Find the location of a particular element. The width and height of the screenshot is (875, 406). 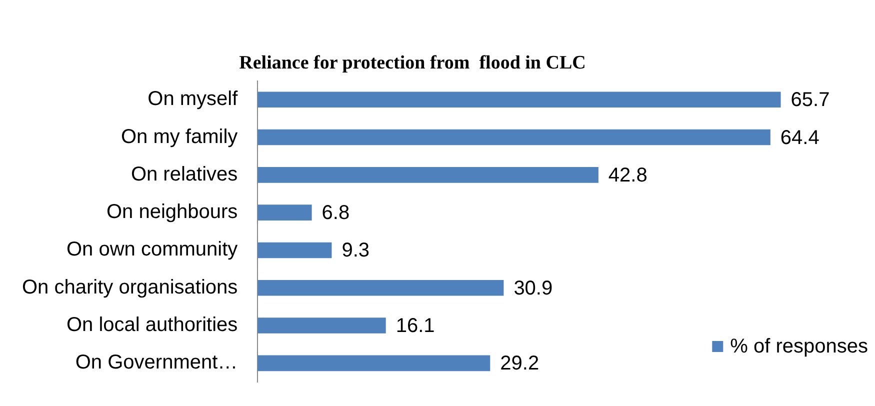

chart-title: Reliance for protection from flood in CLC is located at coordinates (412, 63).